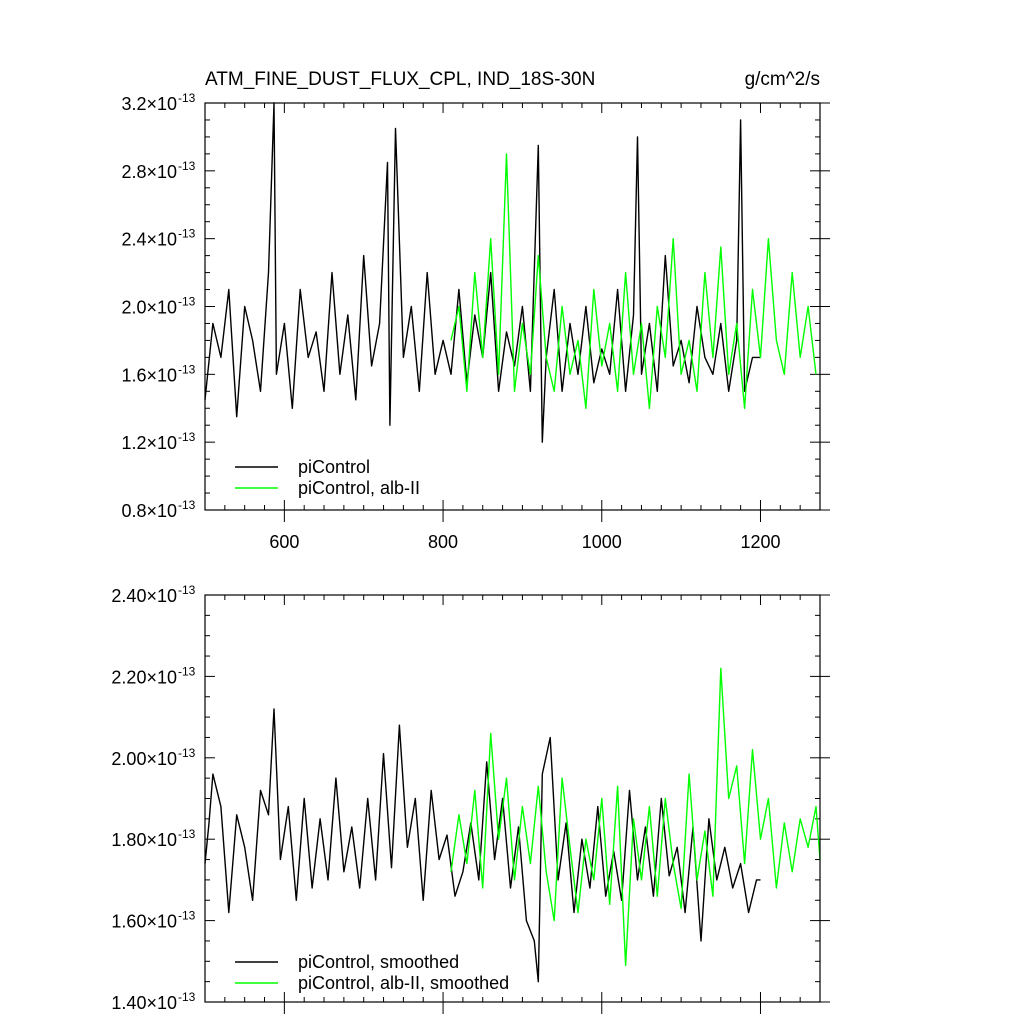 The width and height of the screenshot is (1024, 1024). I want to click on x-tick-label: 1200, so click(760, 542).